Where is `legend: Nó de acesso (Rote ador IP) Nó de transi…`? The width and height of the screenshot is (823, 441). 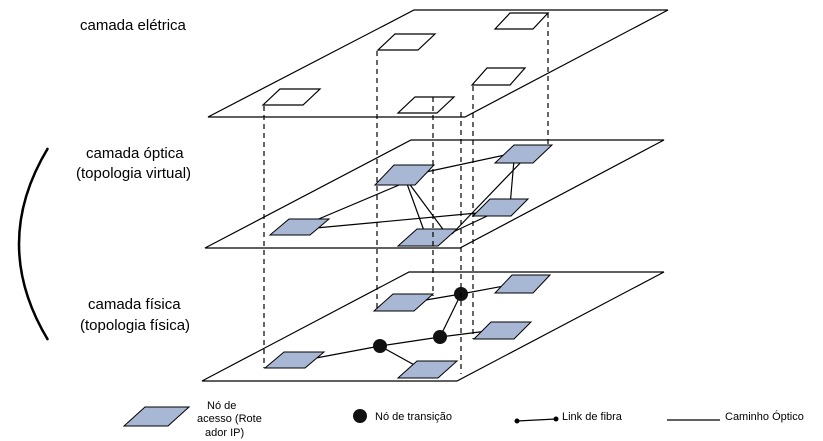 legend: Nó de acesso (Rote ador IP) Nó de transi… is located at coordinates (463, 419).